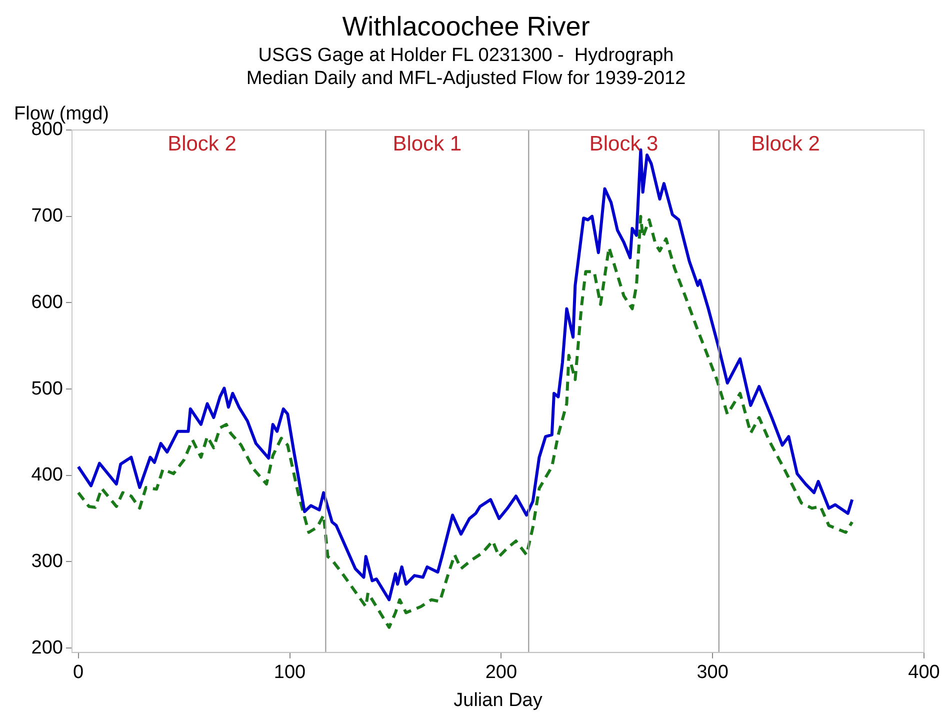 Image resolution: width=950 pixels, height=720 pixels. Describe the element at coordinates (924, 673) in the screenshot. I see `x-tick-label: 400` at that location.